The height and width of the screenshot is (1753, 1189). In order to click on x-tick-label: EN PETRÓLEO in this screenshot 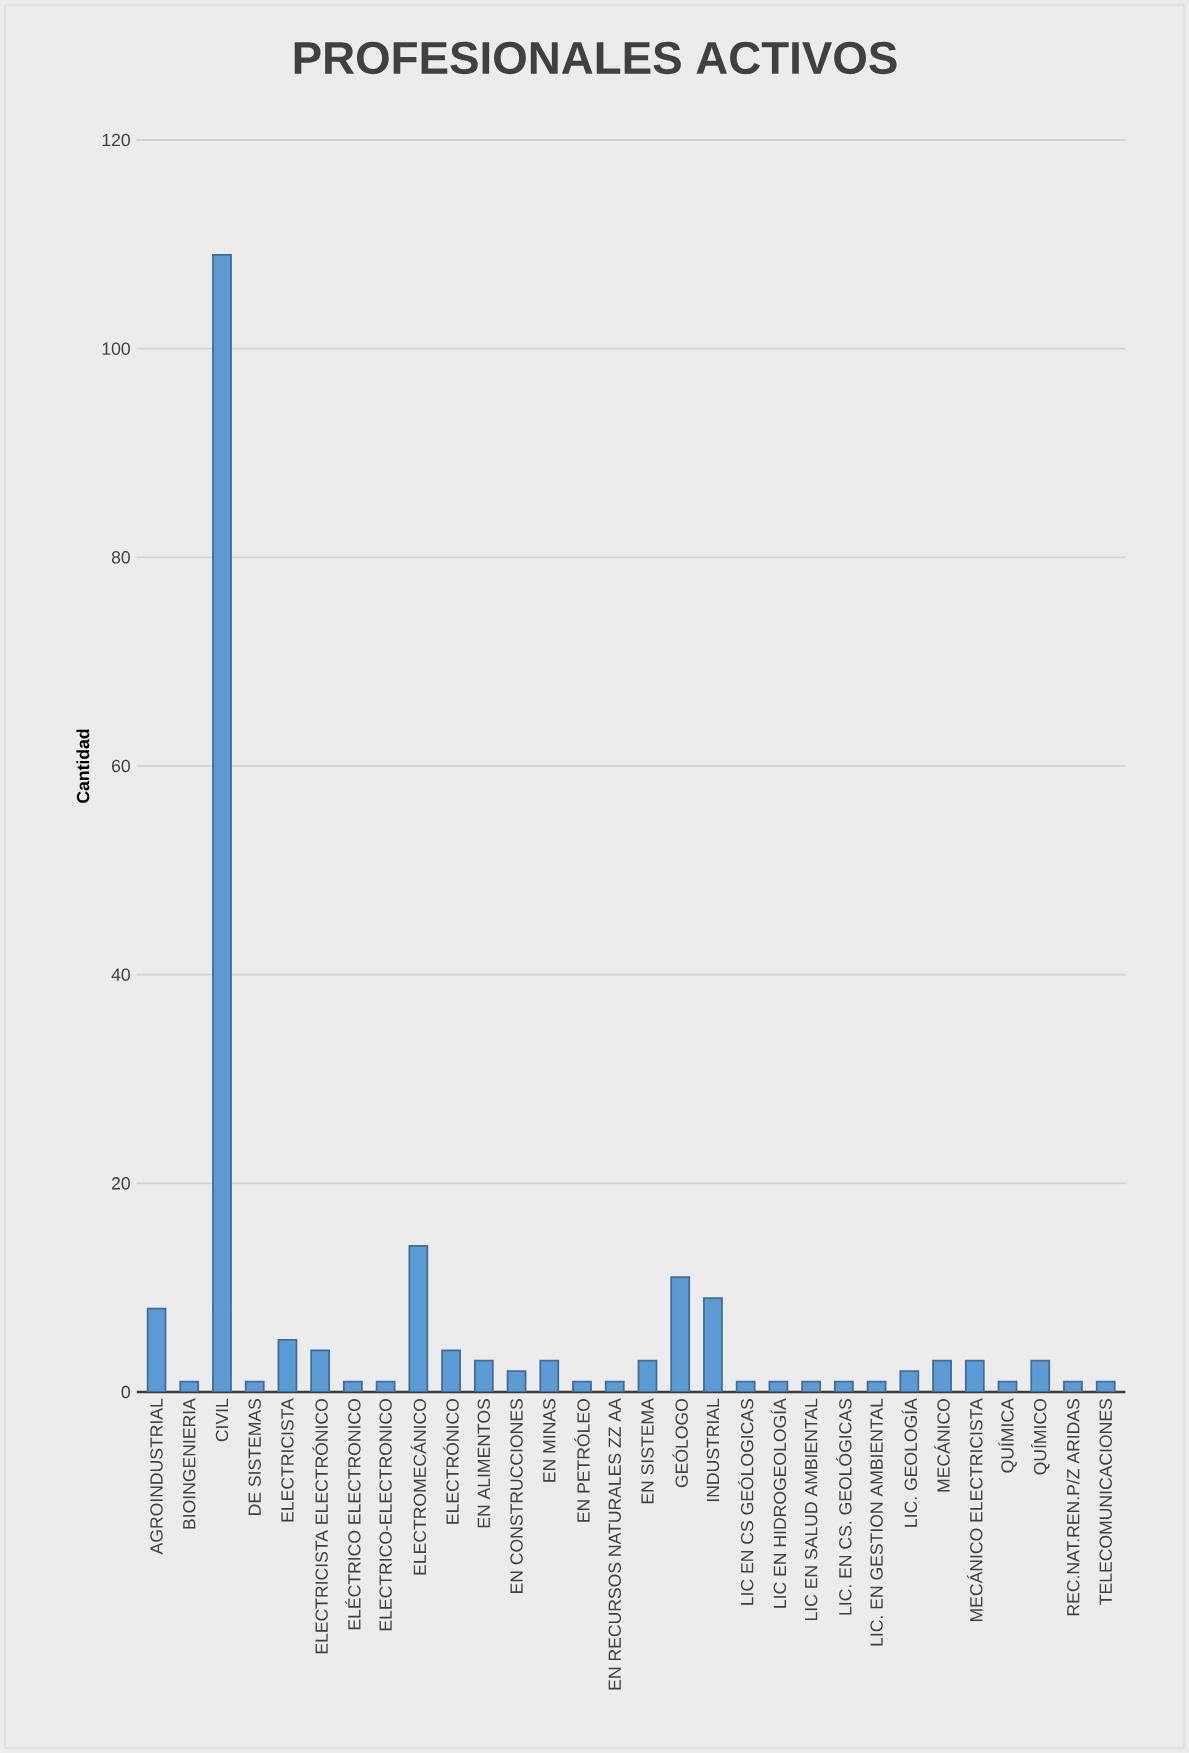, I will do `click(582, 1460)`.